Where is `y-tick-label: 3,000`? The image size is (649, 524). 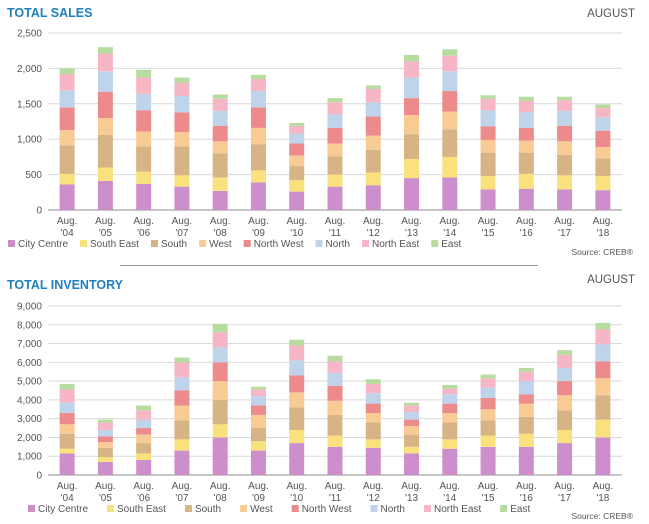 y-tick-label: 3,000 is located at coordinates (29, 419).